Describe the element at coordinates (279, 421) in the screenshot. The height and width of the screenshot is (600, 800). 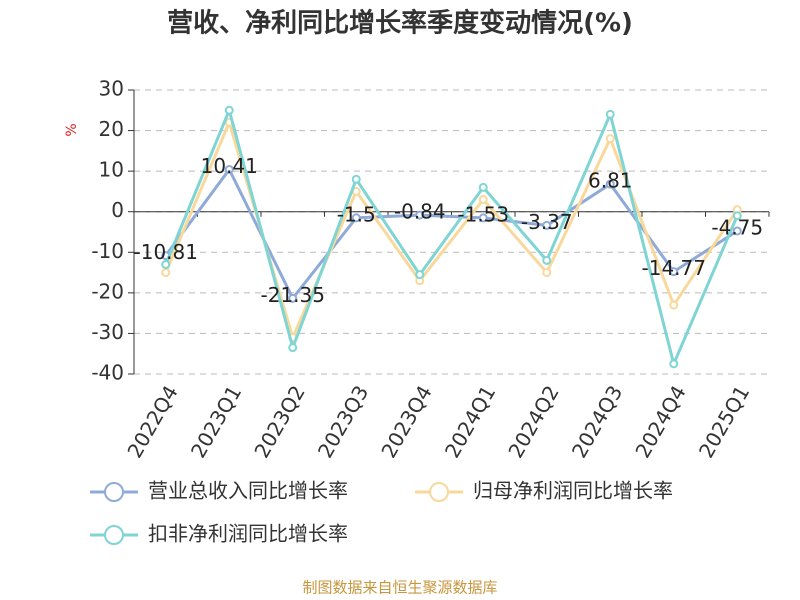
I see `x-tick-label: 2023Q2` at that location.